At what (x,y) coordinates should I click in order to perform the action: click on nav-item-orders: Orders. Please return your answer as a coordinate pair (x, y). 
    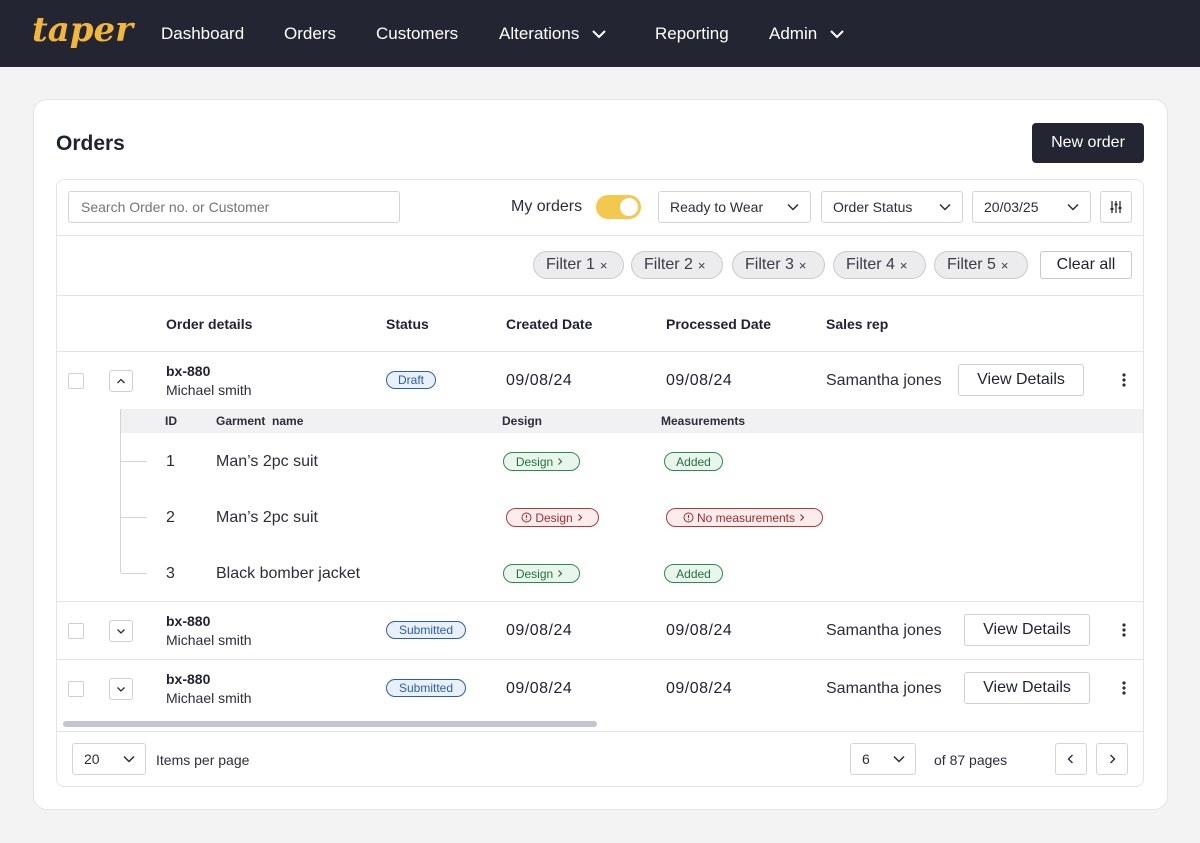
    Looking at the image, I should click on (310, 34).